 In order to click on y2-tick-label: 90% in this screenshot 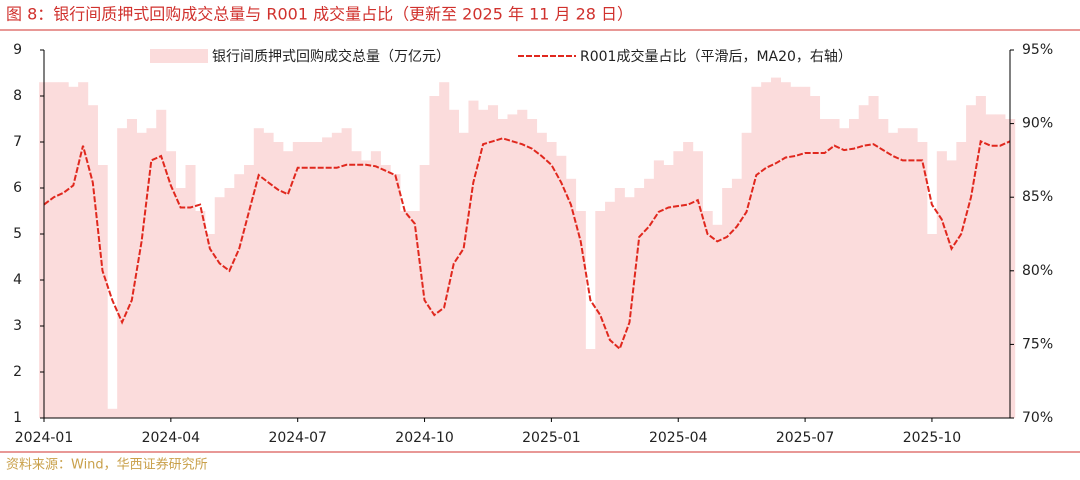, I will do `click(1037, 124)`.